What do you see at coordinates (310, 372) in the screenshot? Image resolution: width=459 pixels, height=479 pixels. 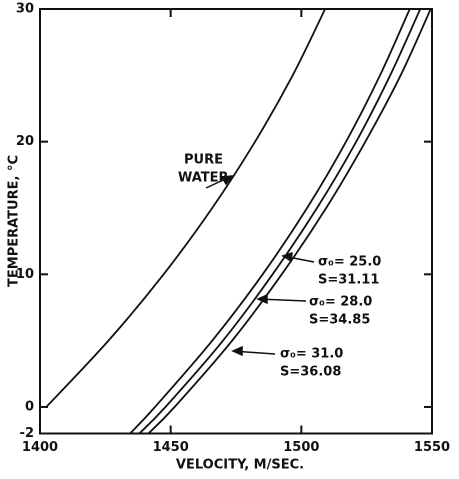 I see `series-label: S=36.08` at bounding box center [310, 372].